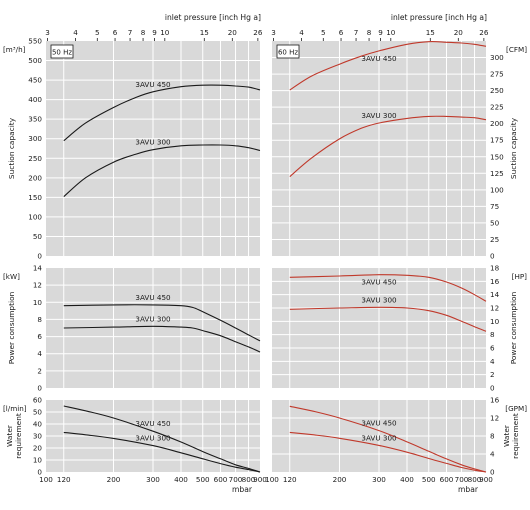 This screenshot has width=530, height=510. What do you see at coordinates (242, 489) in the screenshot?
I see `x-axis-unit: mbar` at bounding box center [242, 489].